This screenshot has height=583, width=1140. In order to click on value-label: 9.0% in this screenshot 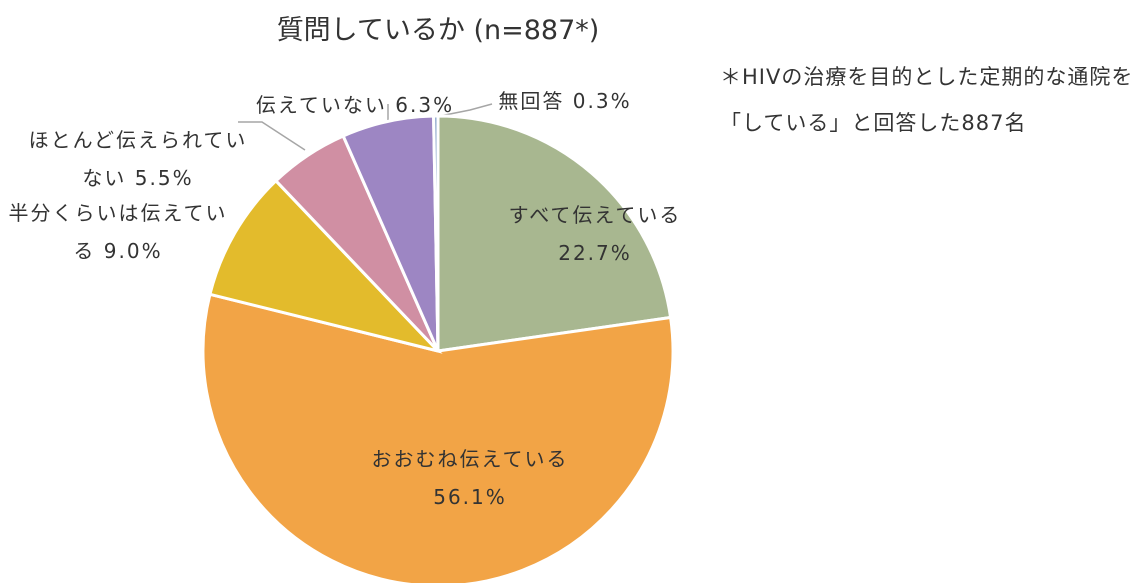, I will do `click(133, 251)`.